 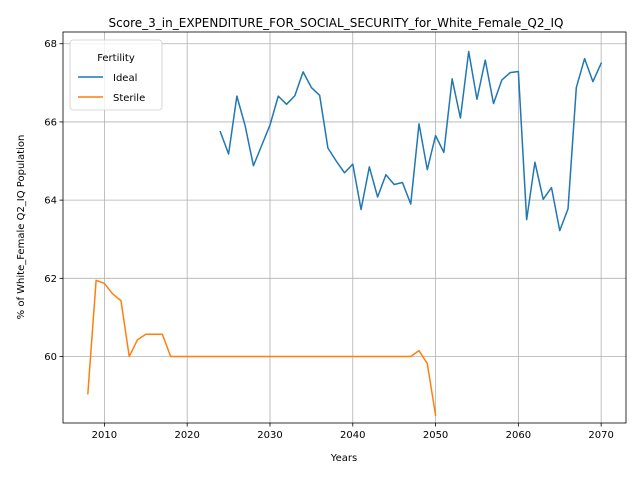 I want to click on y-tick-label: 60, so click(x=50, y=357).